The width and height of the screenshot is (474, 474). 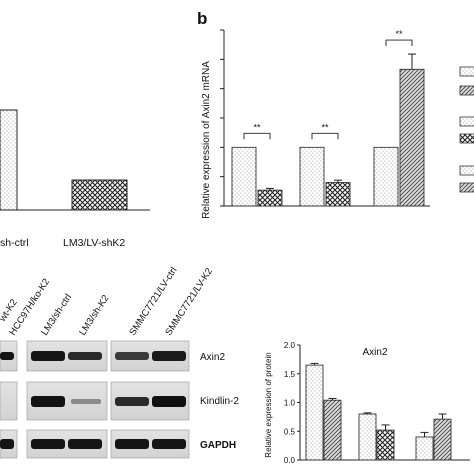 What do you see at coordinates (218, 445) in the screenshot?
I see `blot-label-gapdh: GAPDH` at bounding box center [218, 445].